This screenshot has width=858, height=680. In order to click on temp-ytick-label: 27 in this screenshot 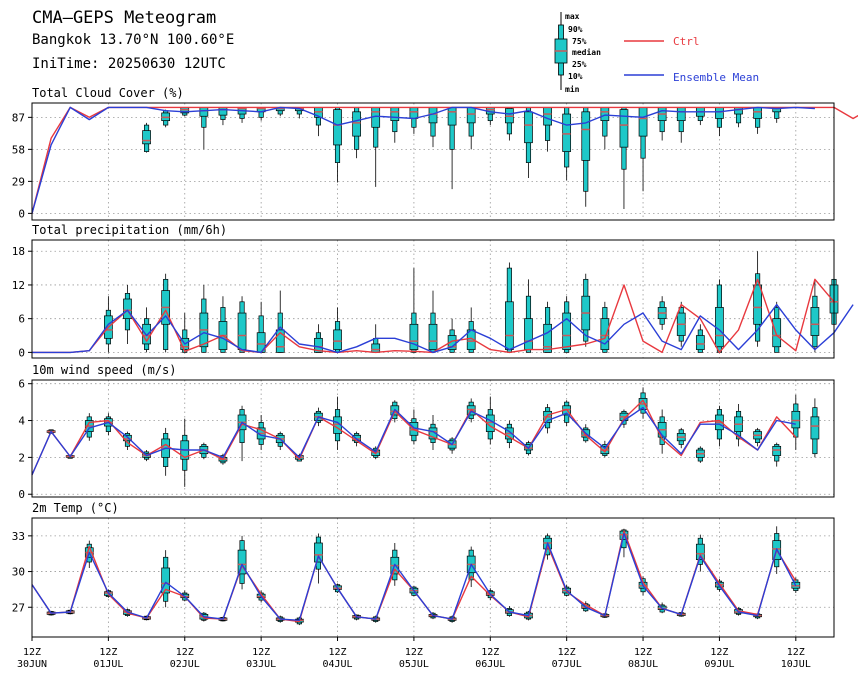, I will do `click(18, 607)`.